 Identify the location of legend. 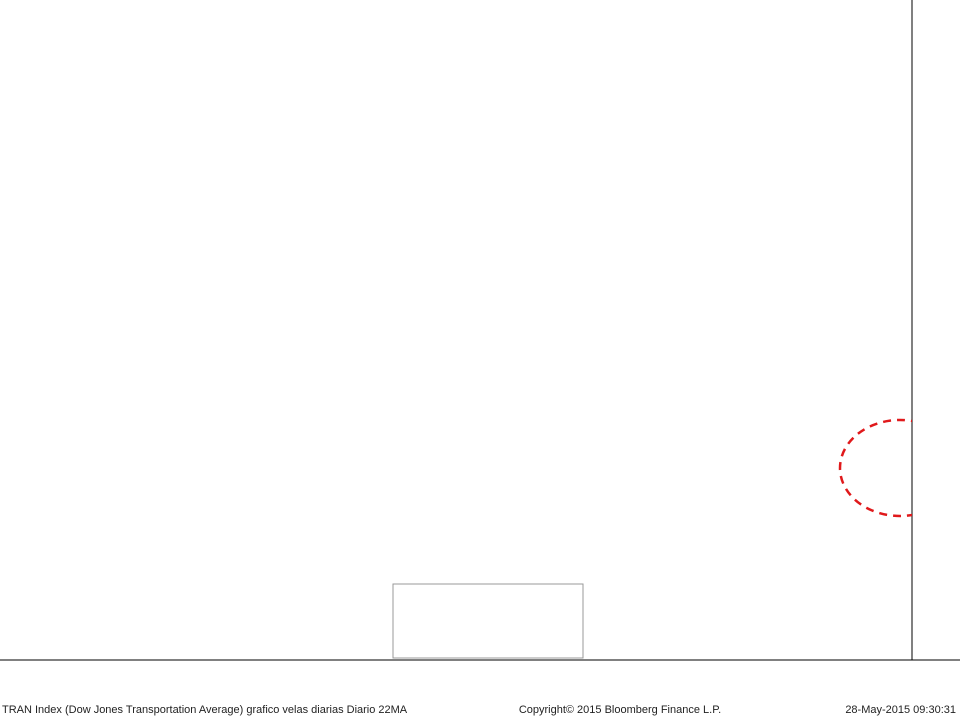
(488, 621).